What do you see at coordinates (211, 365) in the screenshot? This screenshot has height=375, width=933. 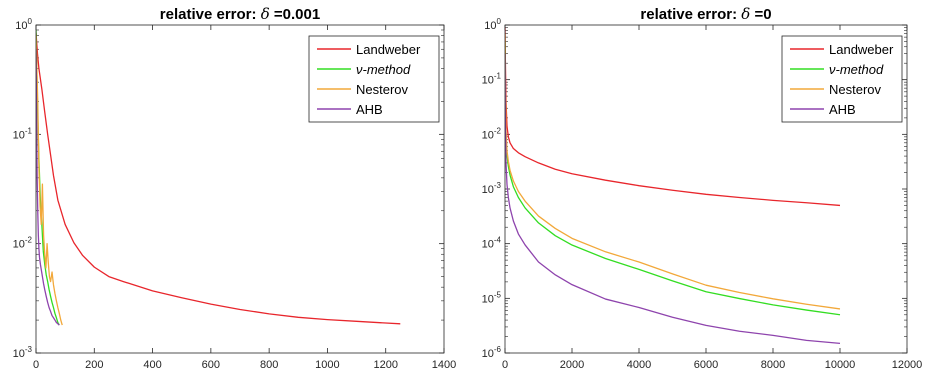 I see `x-tick-label: 600` at bounding box center [211, 365].